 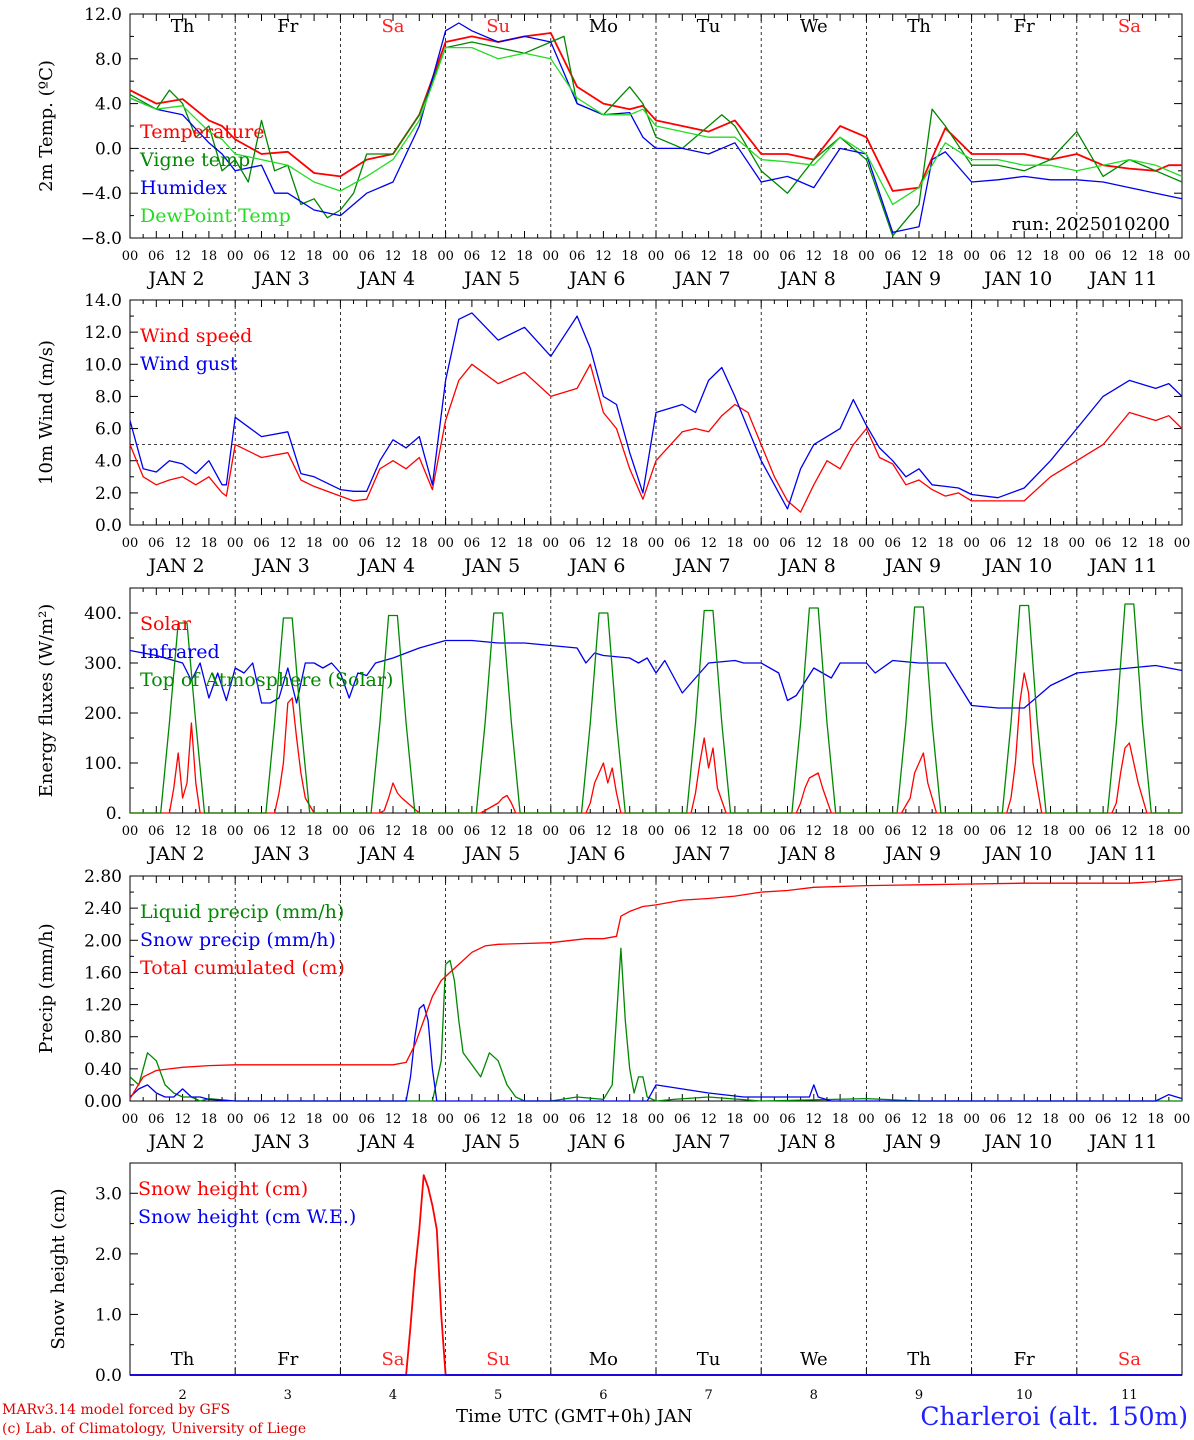 What do you see at coordinates (498, 1359) in the screenshot?
I see `weekday-label: Su` at bounding box center [498, 1359].